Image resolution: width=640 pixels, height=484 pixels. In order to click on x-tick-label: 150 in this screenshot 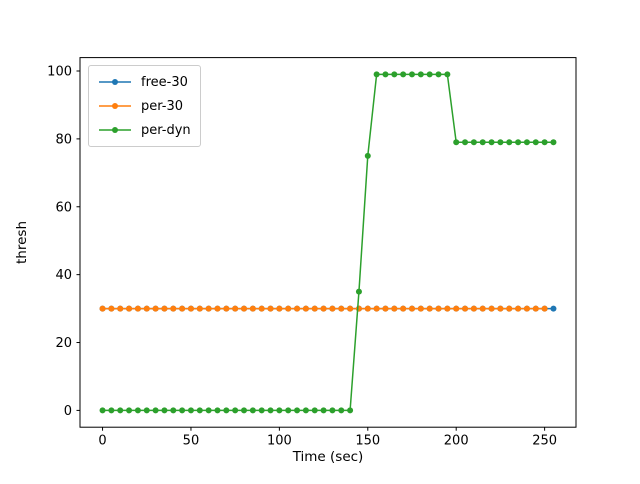, I will do `click(367, 441)`.